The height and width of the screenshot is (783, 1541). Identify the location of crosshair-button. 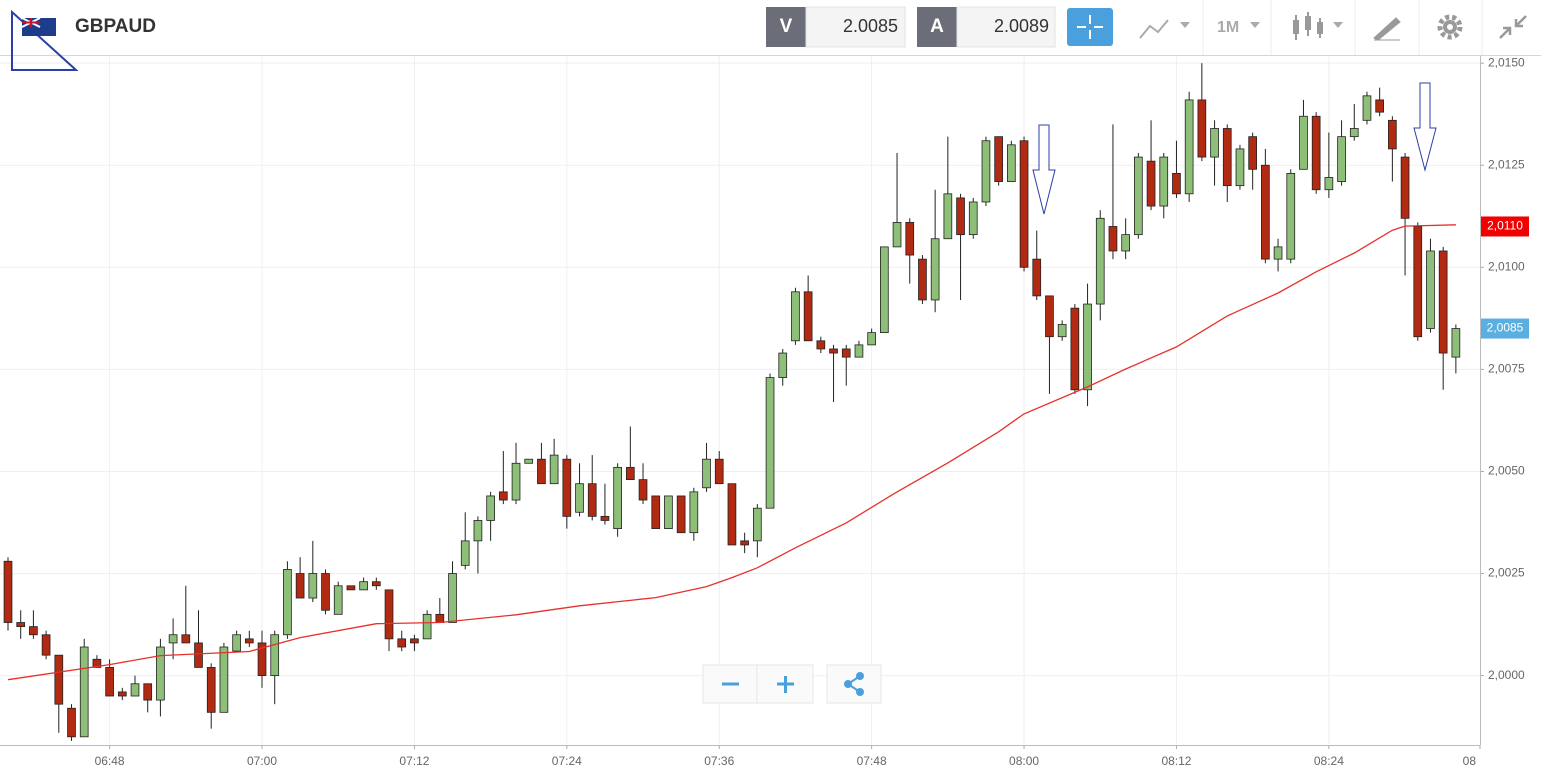
(1090, 27).